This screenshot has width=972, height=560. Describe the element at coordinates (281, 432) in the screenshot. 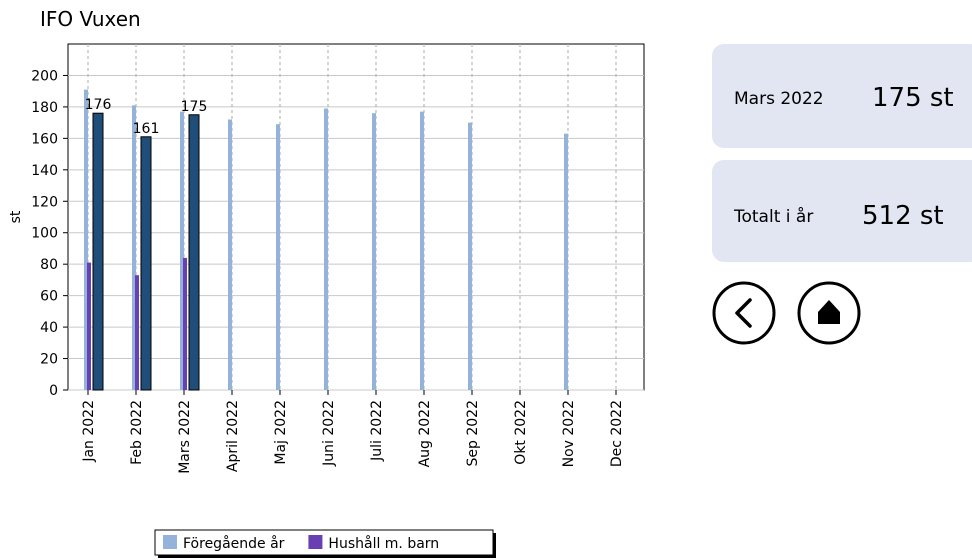

I see `x-tick-label: Maj 2022` at that location.